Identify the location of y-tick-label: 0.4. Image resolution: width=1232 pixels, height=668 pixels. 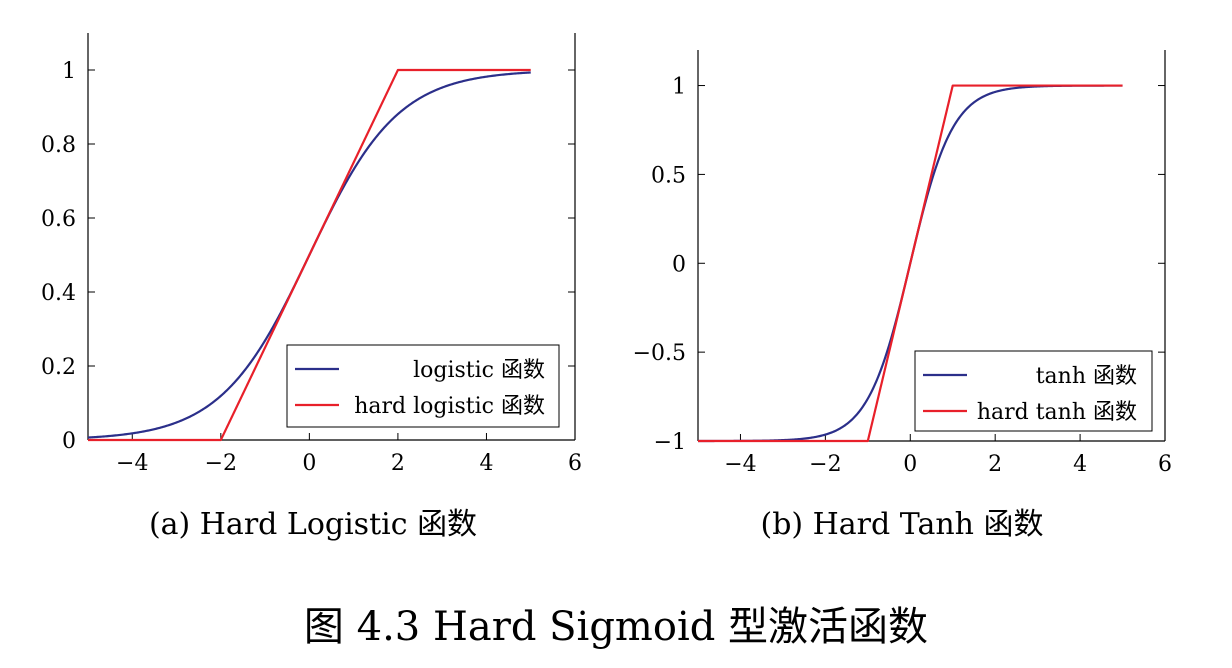
(58, 293).